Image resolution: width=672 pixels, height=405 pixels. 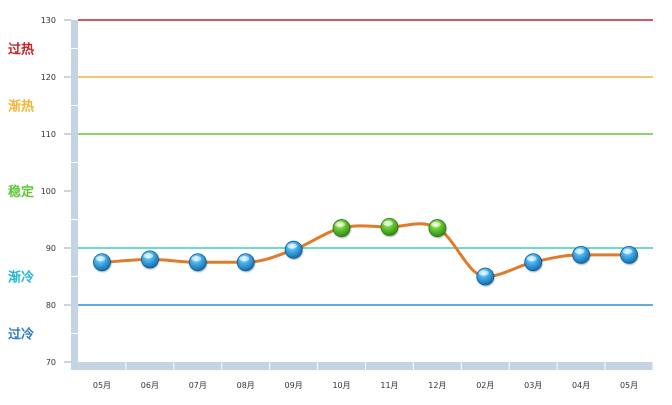 What do you see at coordinates (48, 191) in the screenshot?
I see `y-tick-label: 100` at bounding box center [48, 191].